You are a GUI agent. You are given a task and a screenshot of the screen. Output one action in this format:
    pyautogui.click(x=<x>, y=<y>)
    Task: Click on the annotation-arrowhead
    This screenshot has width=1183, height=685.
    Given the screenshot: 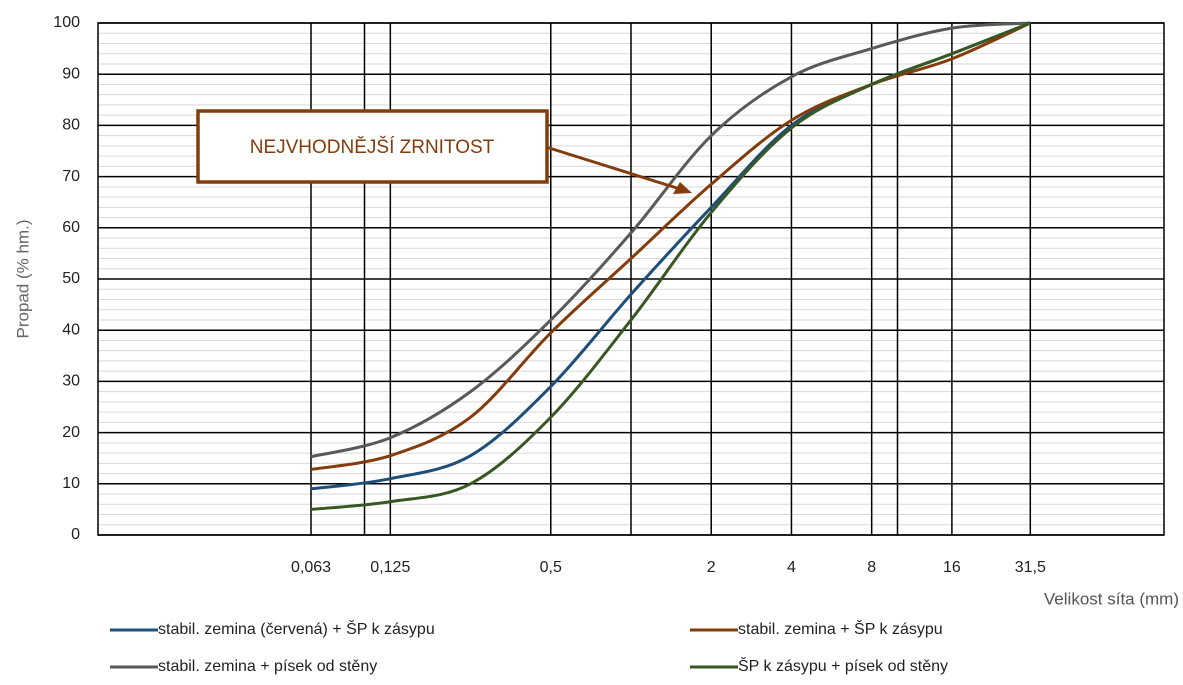 What is the action you would take?
    pyautogui.click(x=682, y=188)
    